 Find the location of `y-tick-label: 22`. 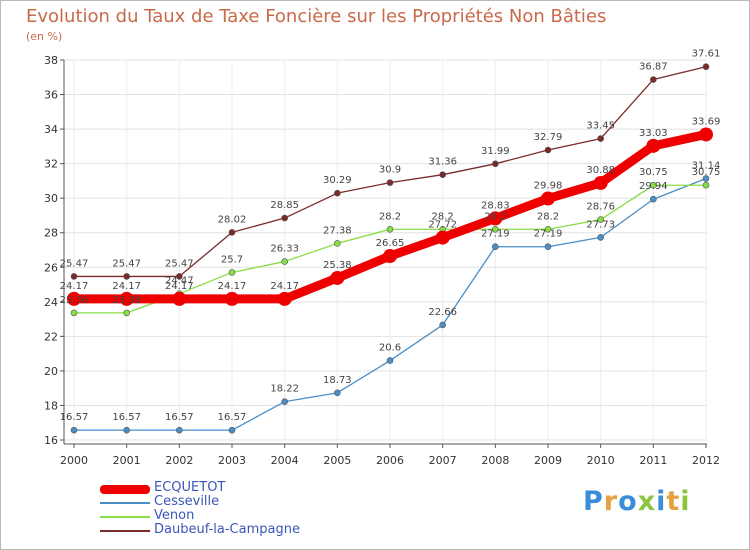

y-tick-label: 22 is located at coordinates (51, 336).